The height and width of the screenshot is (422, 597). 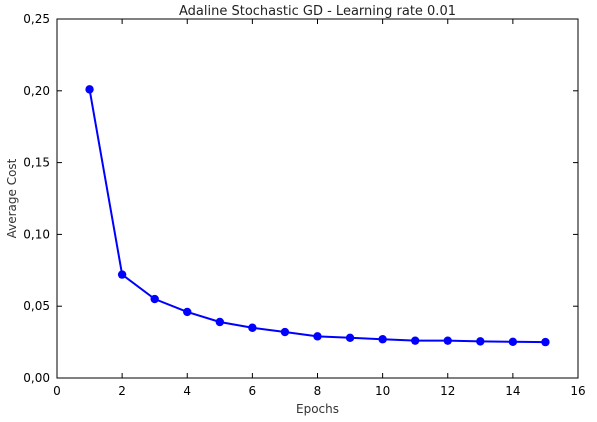 I want to click on x-tick-label: 10, so click(x=382, y=391).